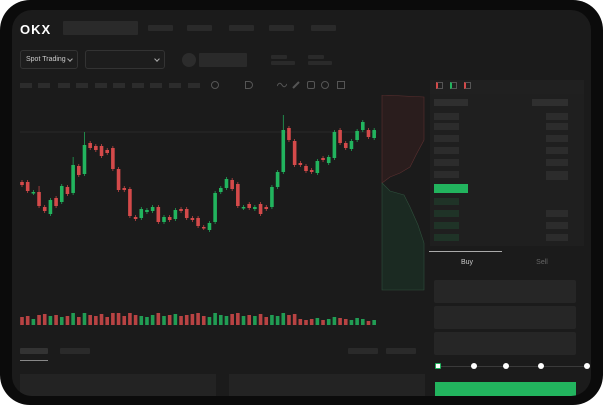 Image resolution: width=603 pixels, height=405 pixels. I want to click on orderbook-view-both-icon, so click(439, 85).